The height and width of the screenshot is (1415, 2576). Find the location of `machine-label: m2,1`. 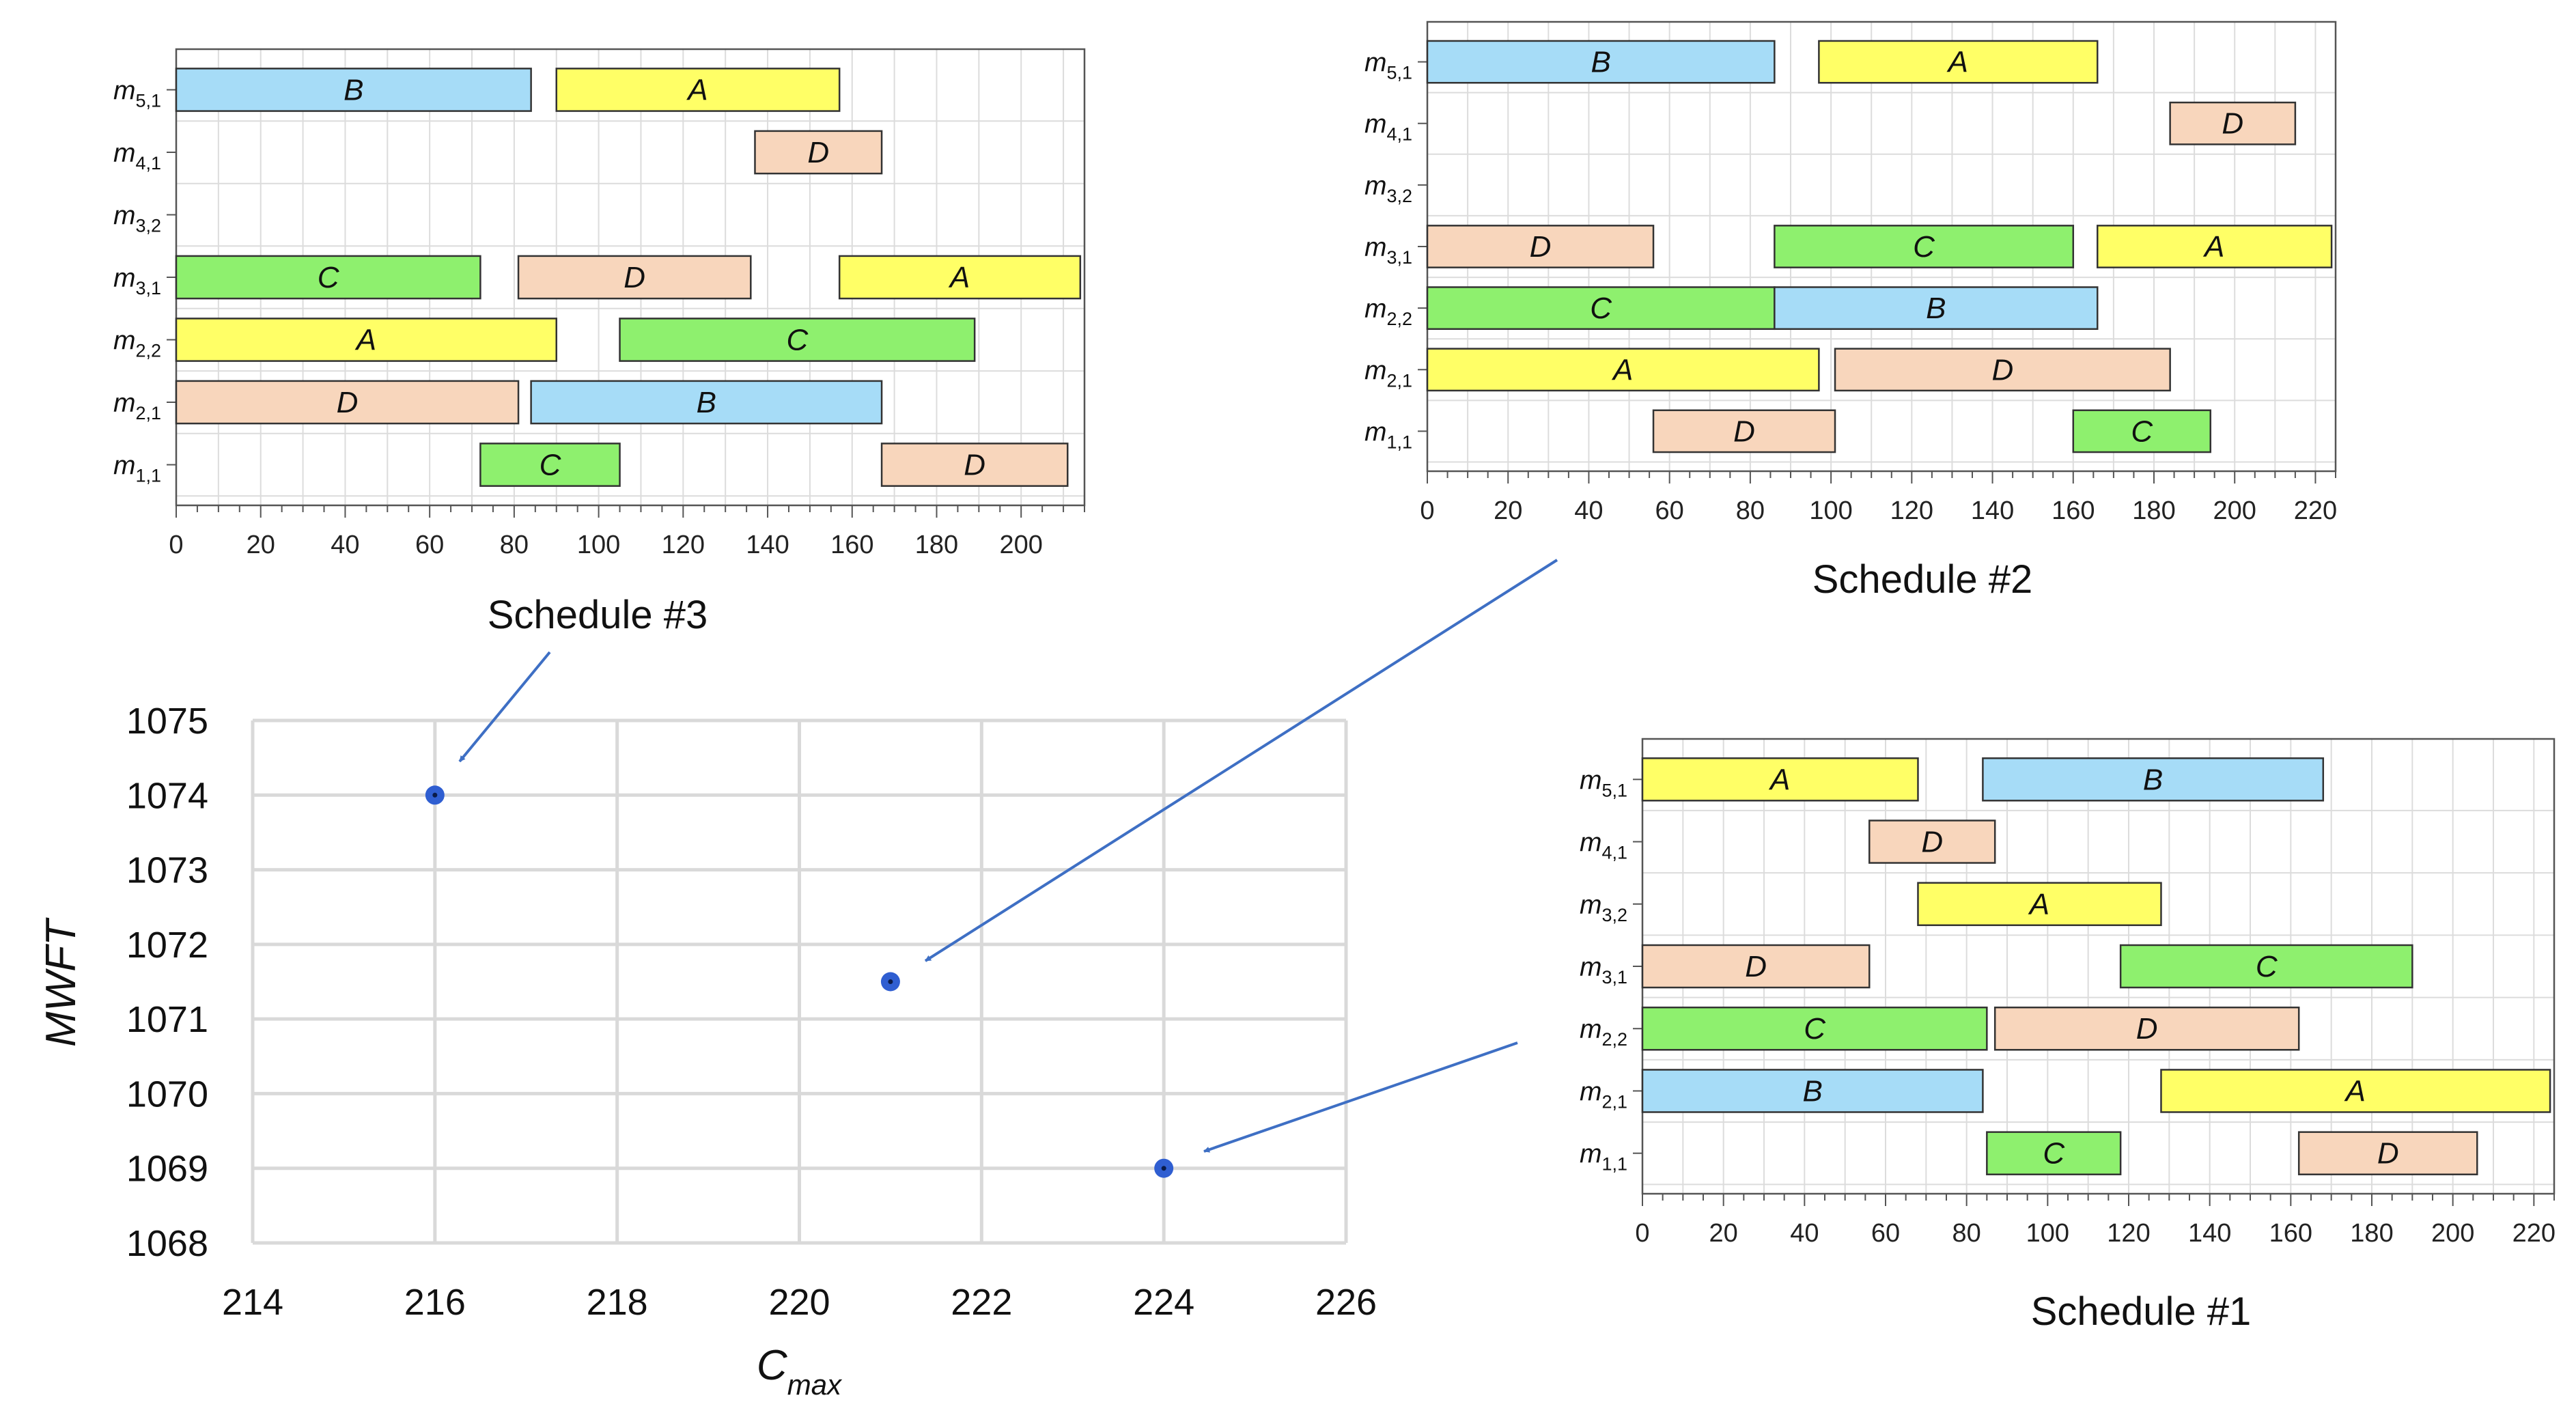

machine-label: m2,1 is located at coordinates (137, 406).